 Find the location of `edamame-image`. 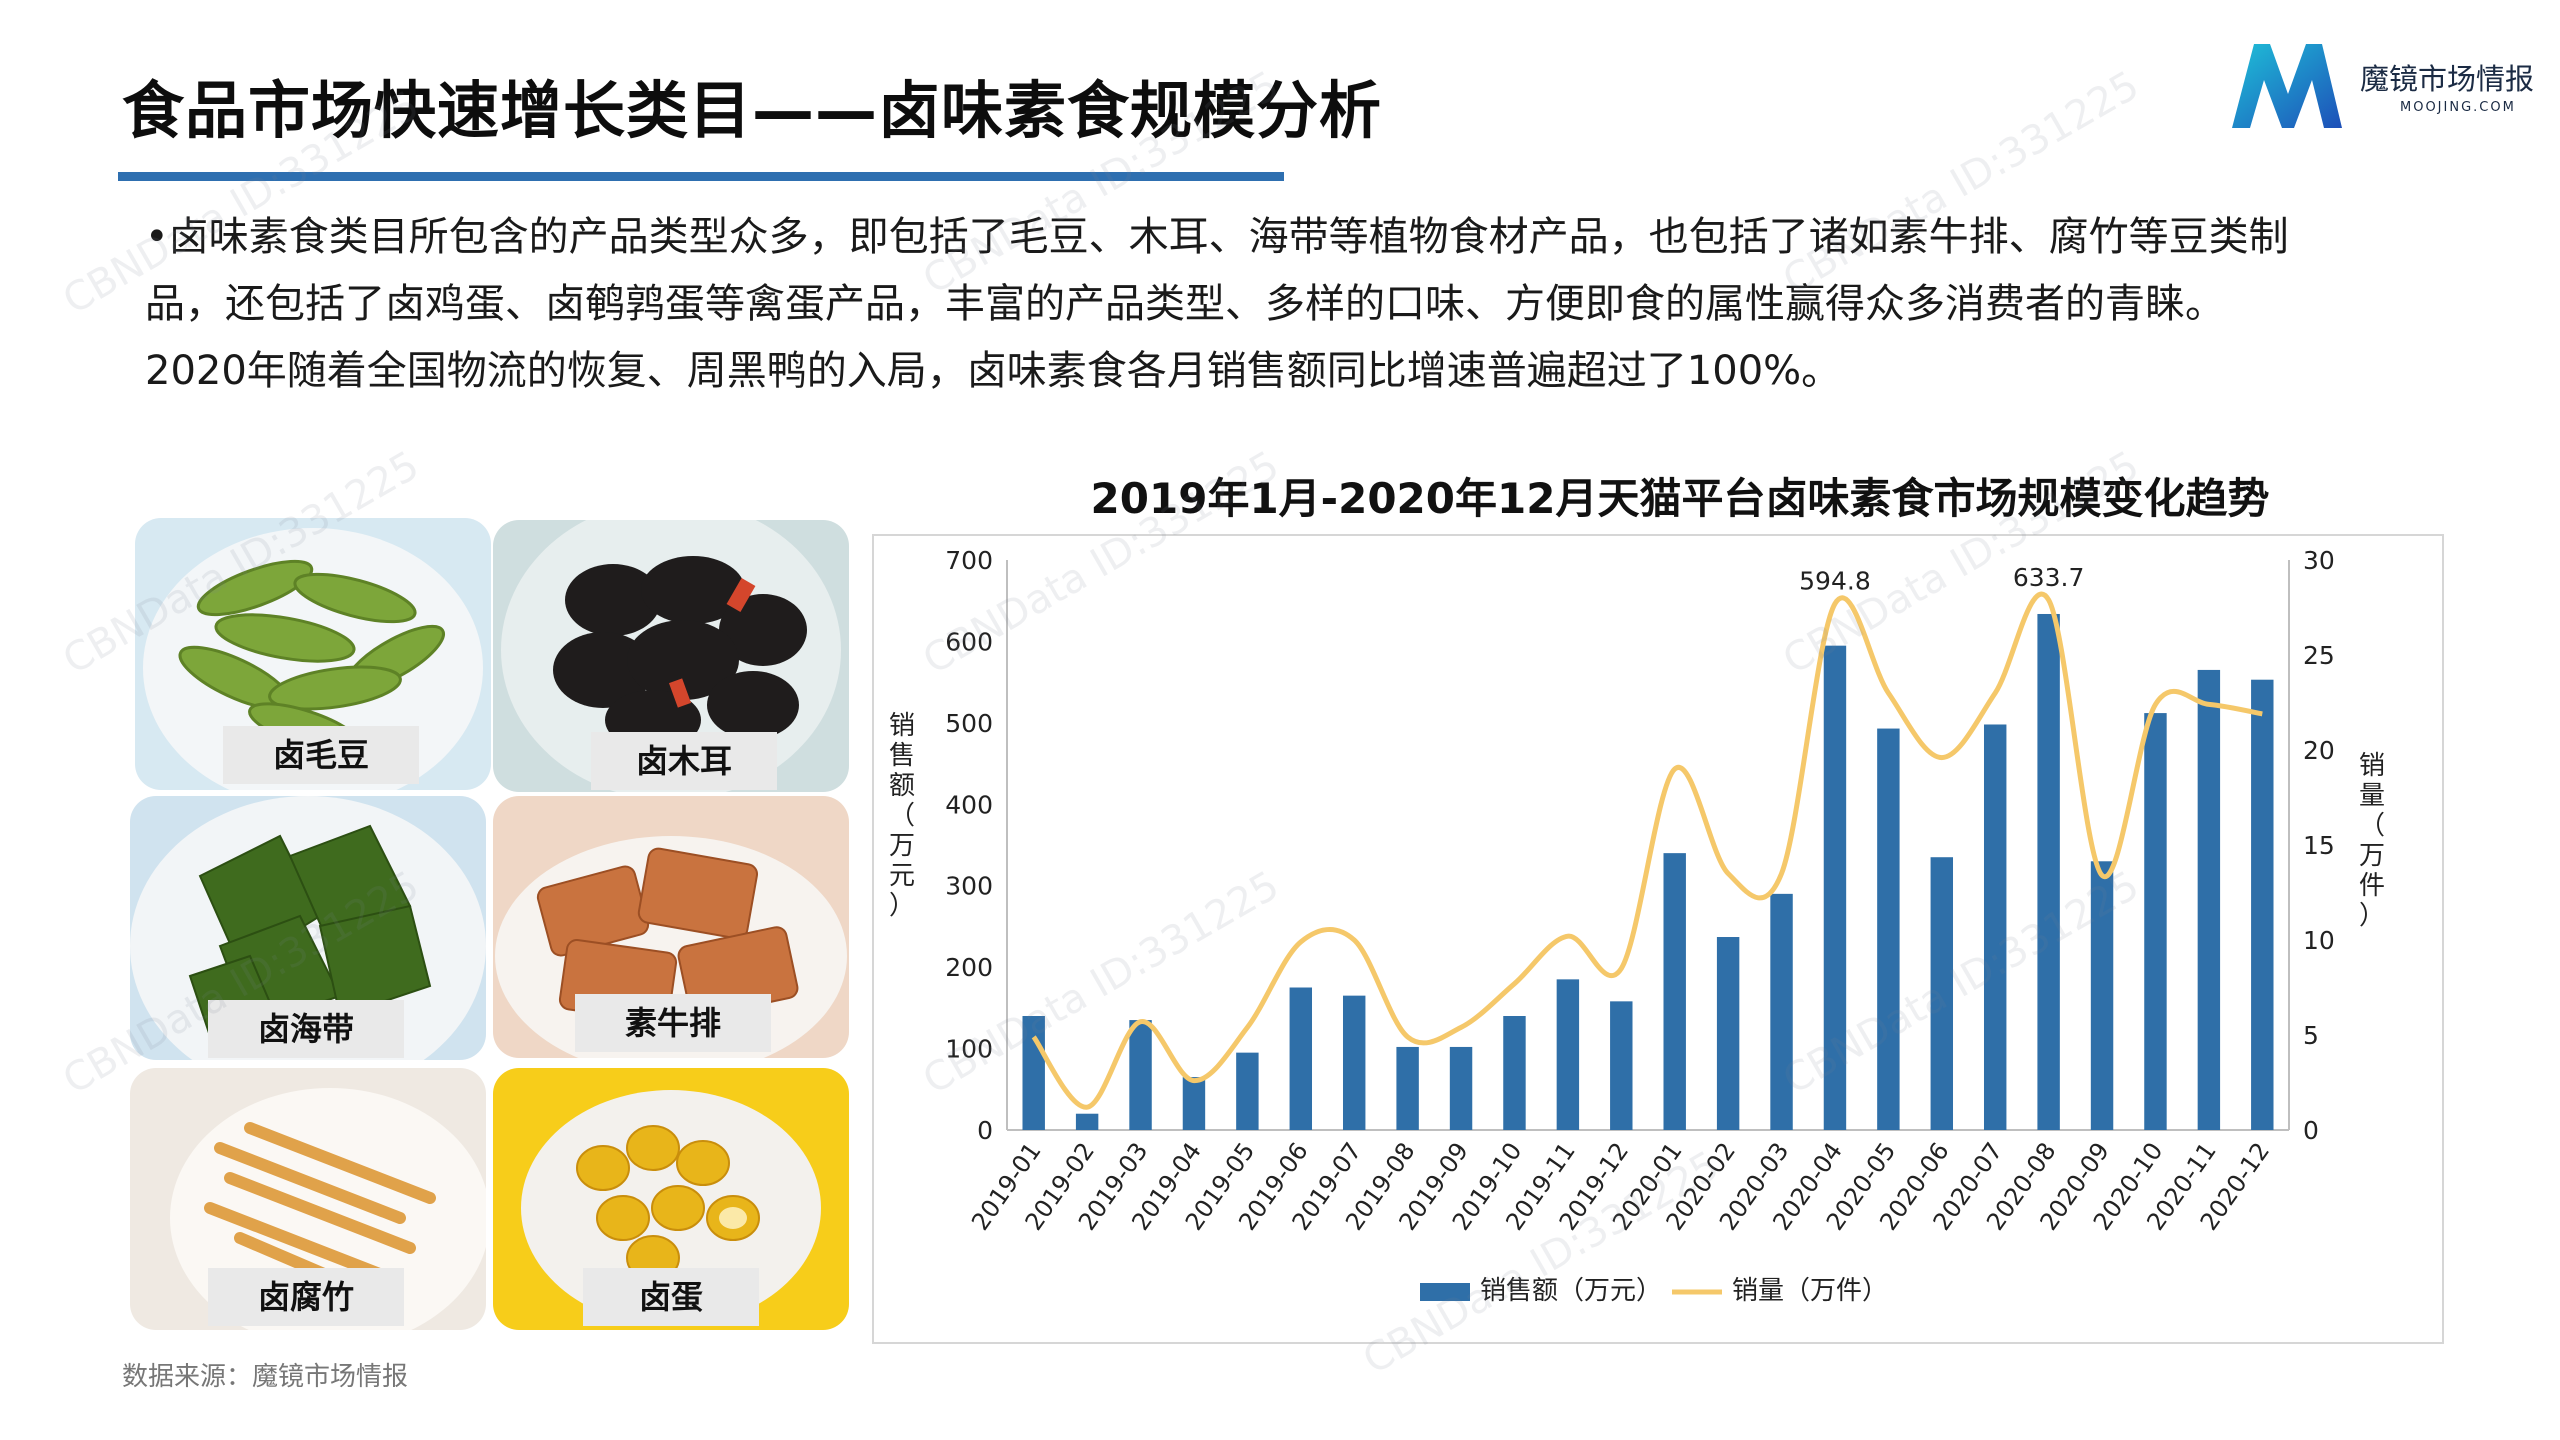

edamame-image is located at coordinates (313, 659).